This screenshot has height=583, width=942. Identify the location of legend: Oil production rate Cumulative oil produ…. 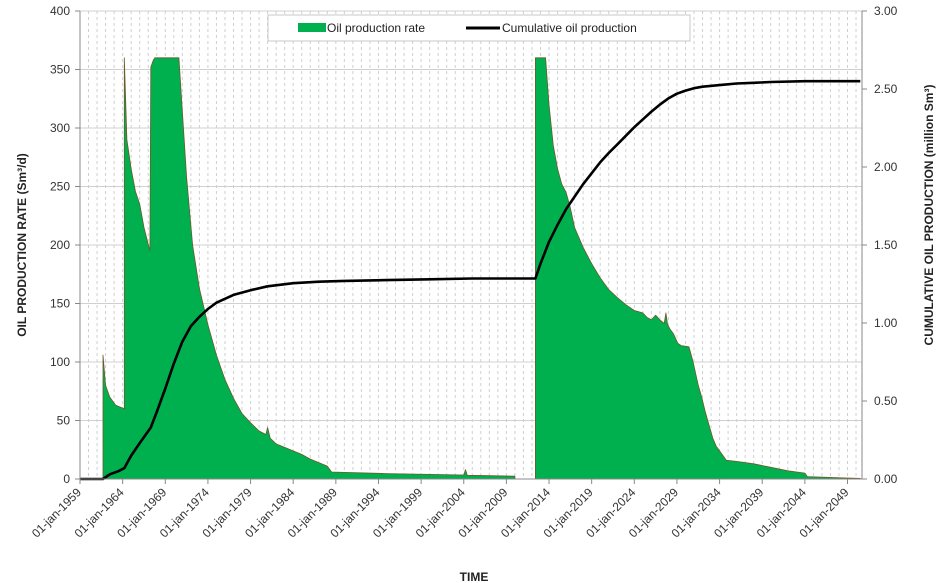
(479, 28).